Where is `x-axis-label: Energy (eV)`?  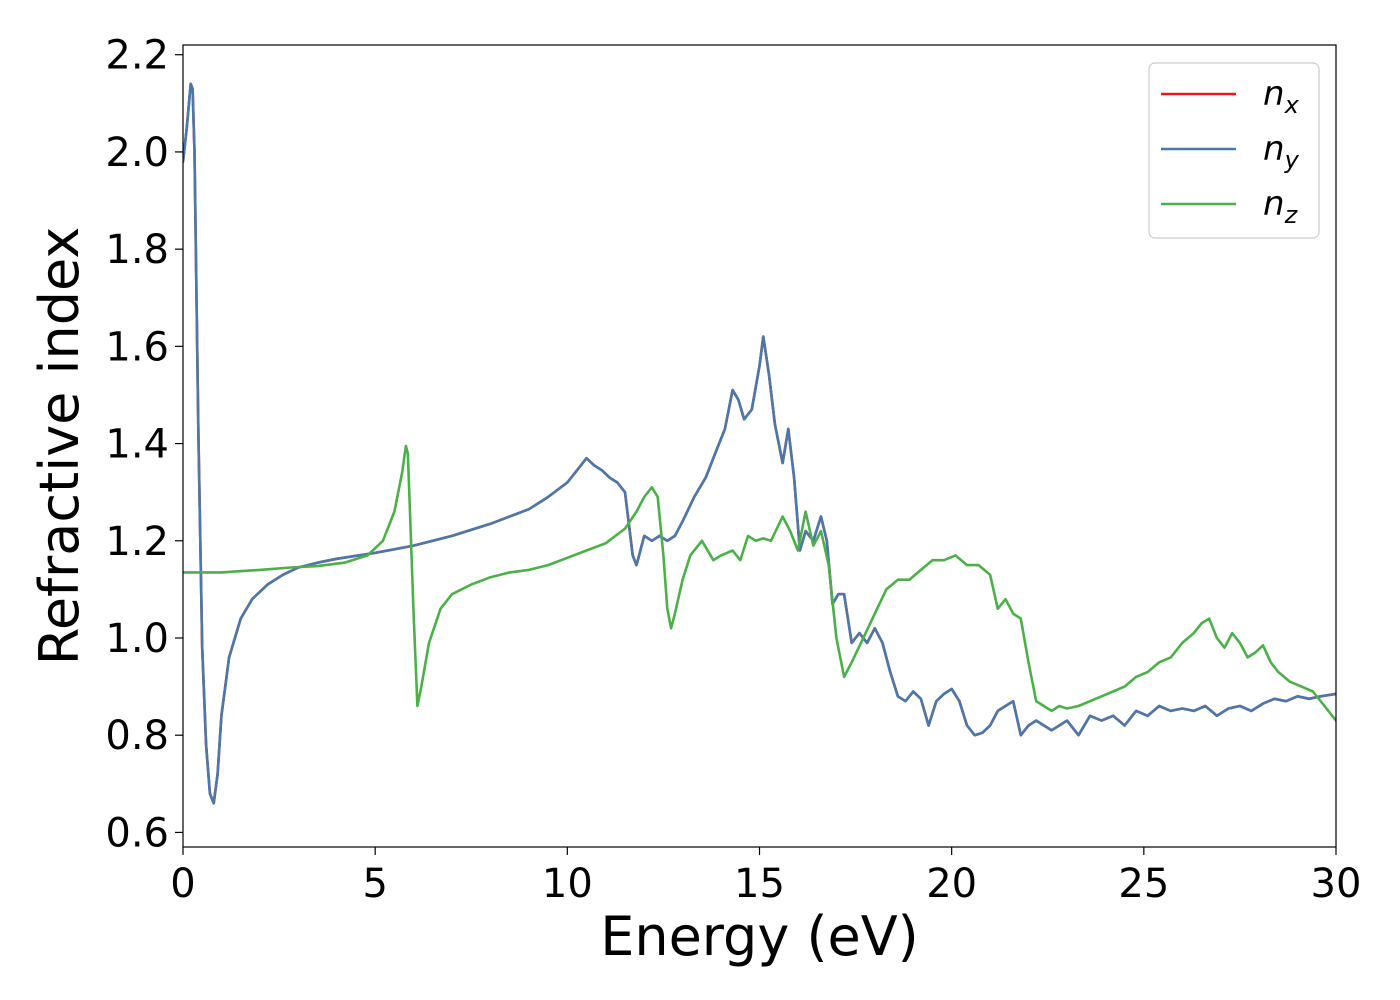
x-axis-label: Energy (eV) is located at coordinates (759, 936).